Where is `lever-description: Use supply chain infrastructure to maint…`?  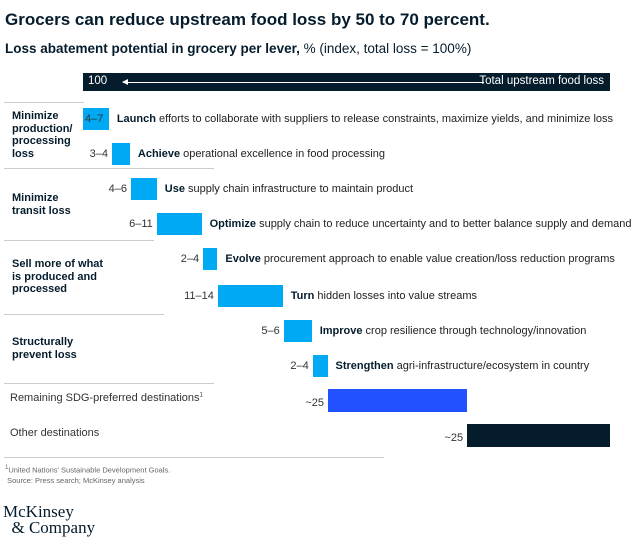
lever-description: Use supply chain infrastructure to maint… is located at coordinates (289, 189).